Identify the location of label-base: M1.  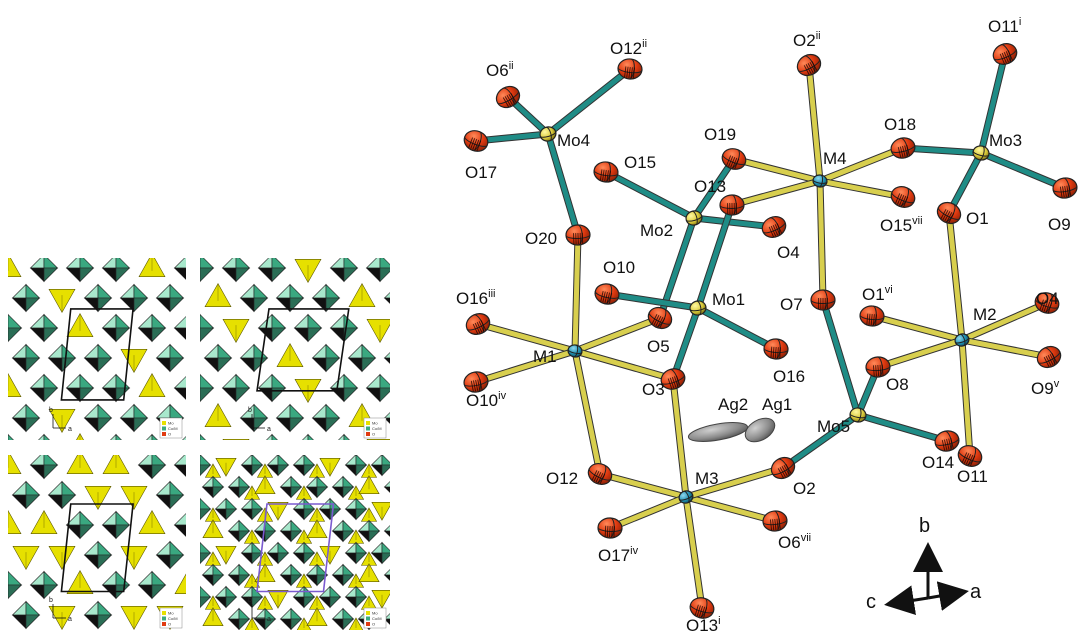
(545, 356).